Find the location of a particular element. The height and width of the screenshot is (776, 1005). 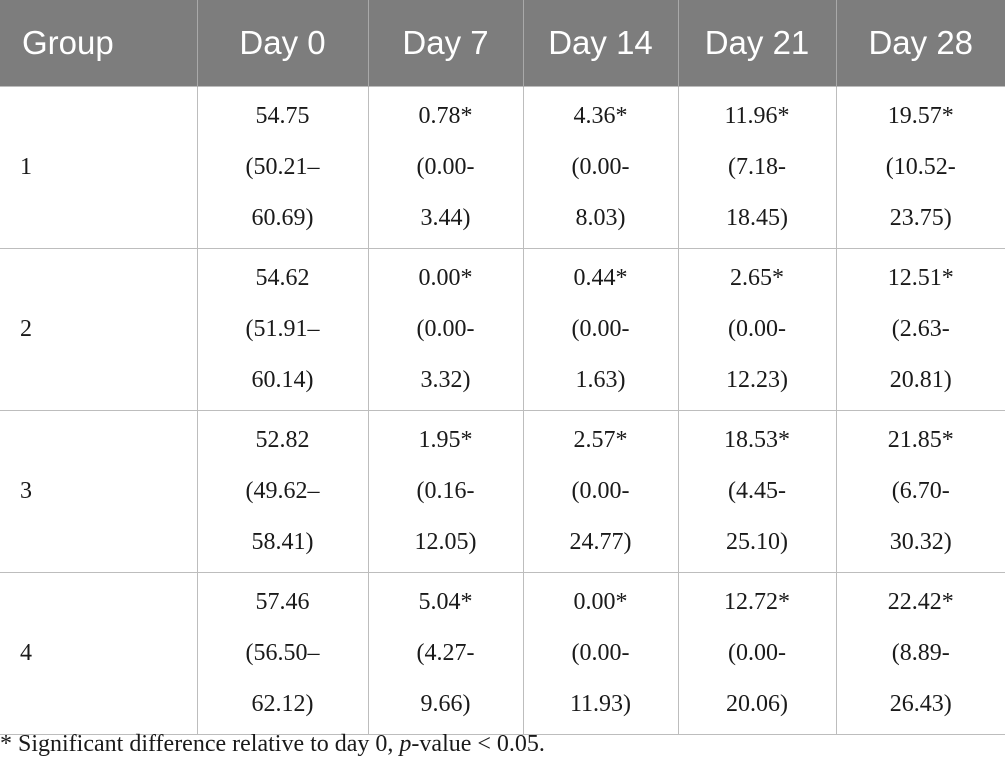

range-value: 23.75) is located at coordinates (920, 218).